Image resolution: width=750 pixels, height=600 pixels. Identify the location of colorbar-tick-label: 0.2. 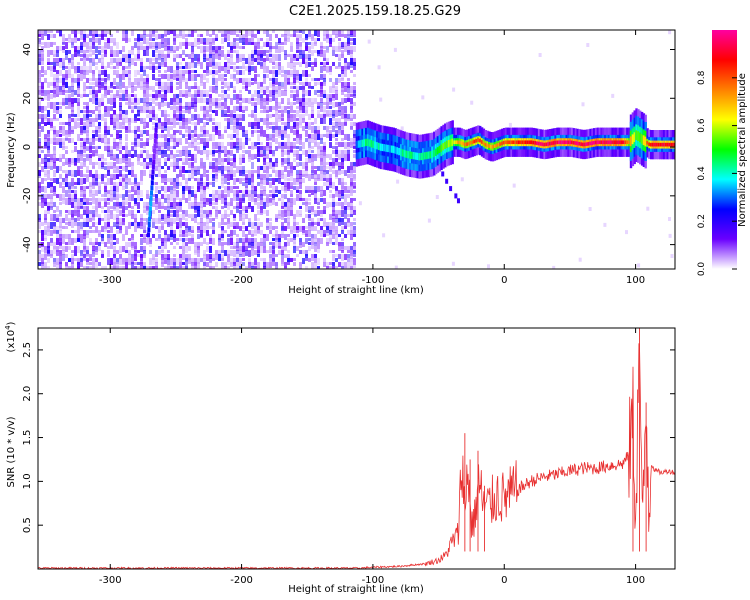
(702, 221).